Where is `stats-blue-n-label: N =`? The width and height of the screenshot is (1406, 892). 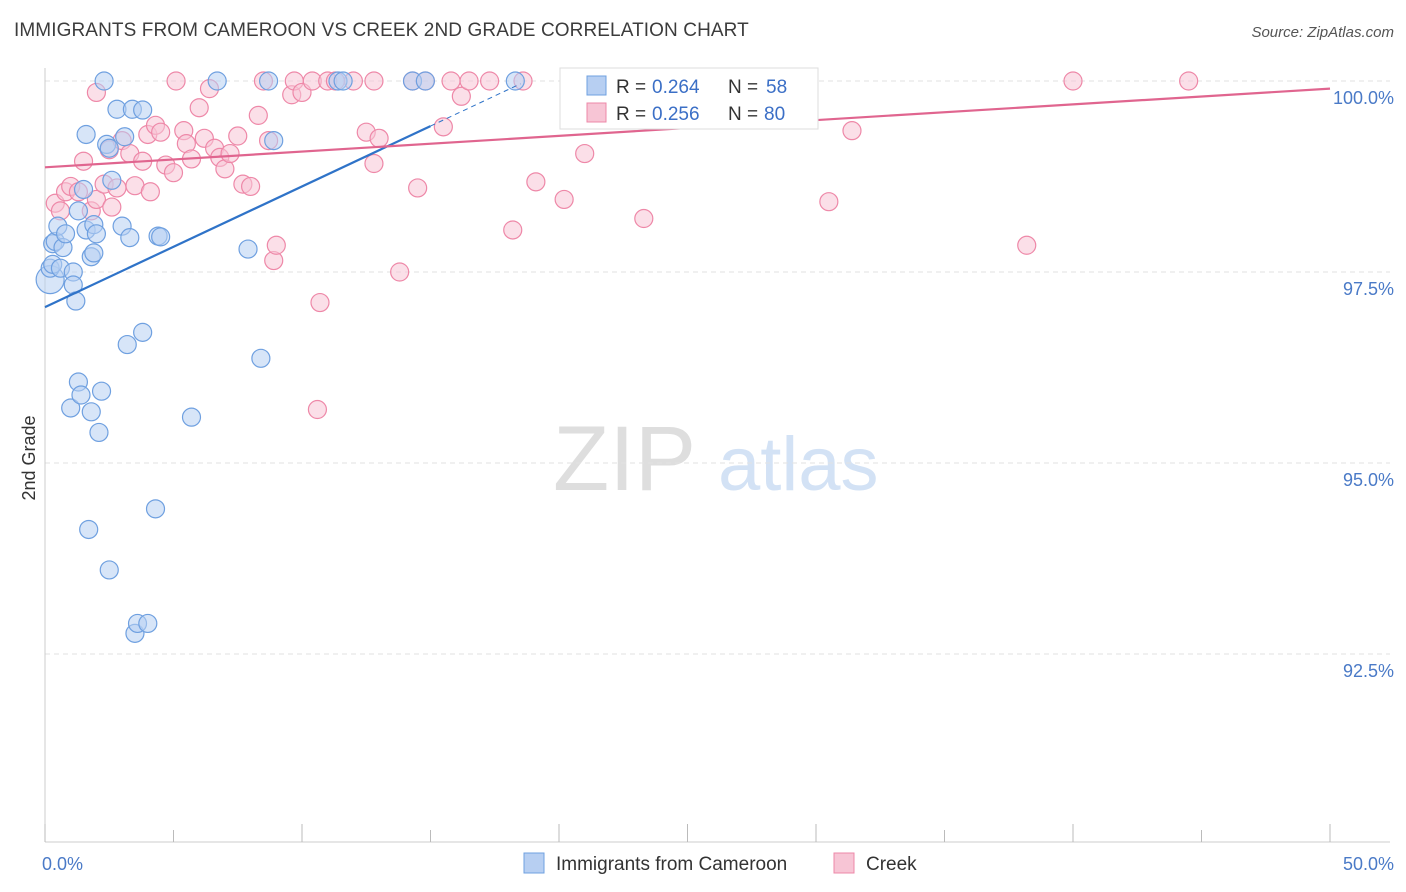
stats-blue-n-label: N = is located at coordinates (743, 87).